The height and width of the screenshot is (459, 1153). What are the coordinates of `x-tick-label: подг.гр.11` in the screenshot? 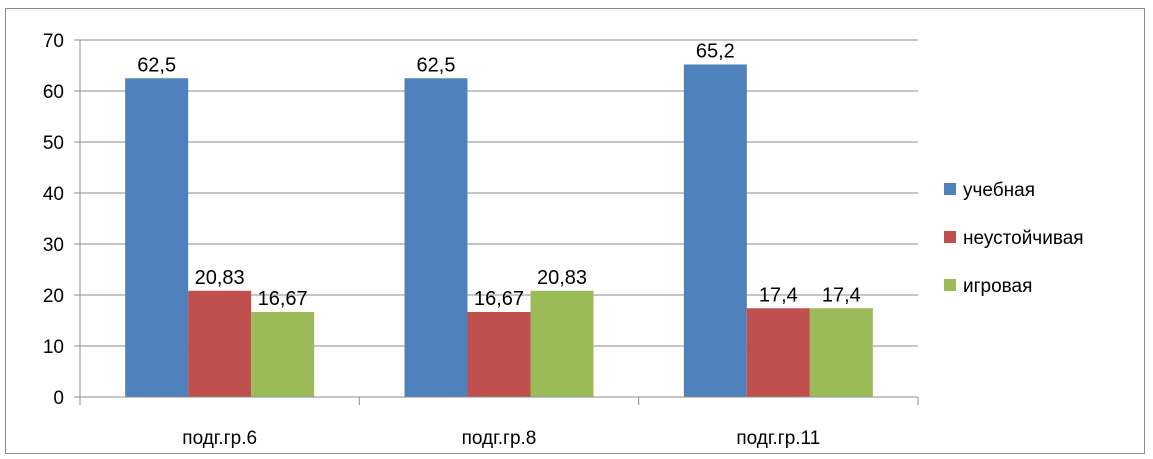 It's located at (778, 438).